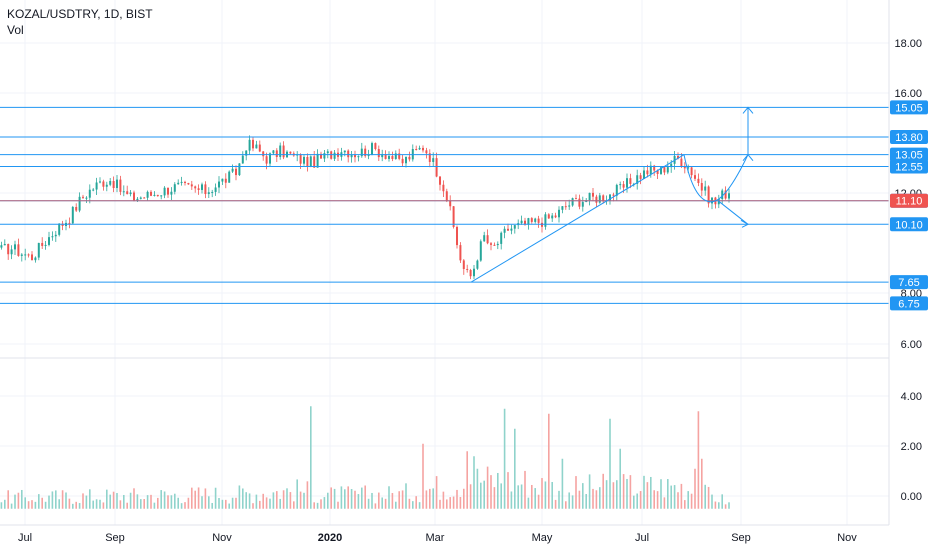 The width and height of the screenshot is (932, 550). What do you see at coordinates (444, 534) in the screenshot?
I see `time-axis: Jul Sep Nov 2020 Mar May Jul Sep Nov` at bounding box center [444, 534].